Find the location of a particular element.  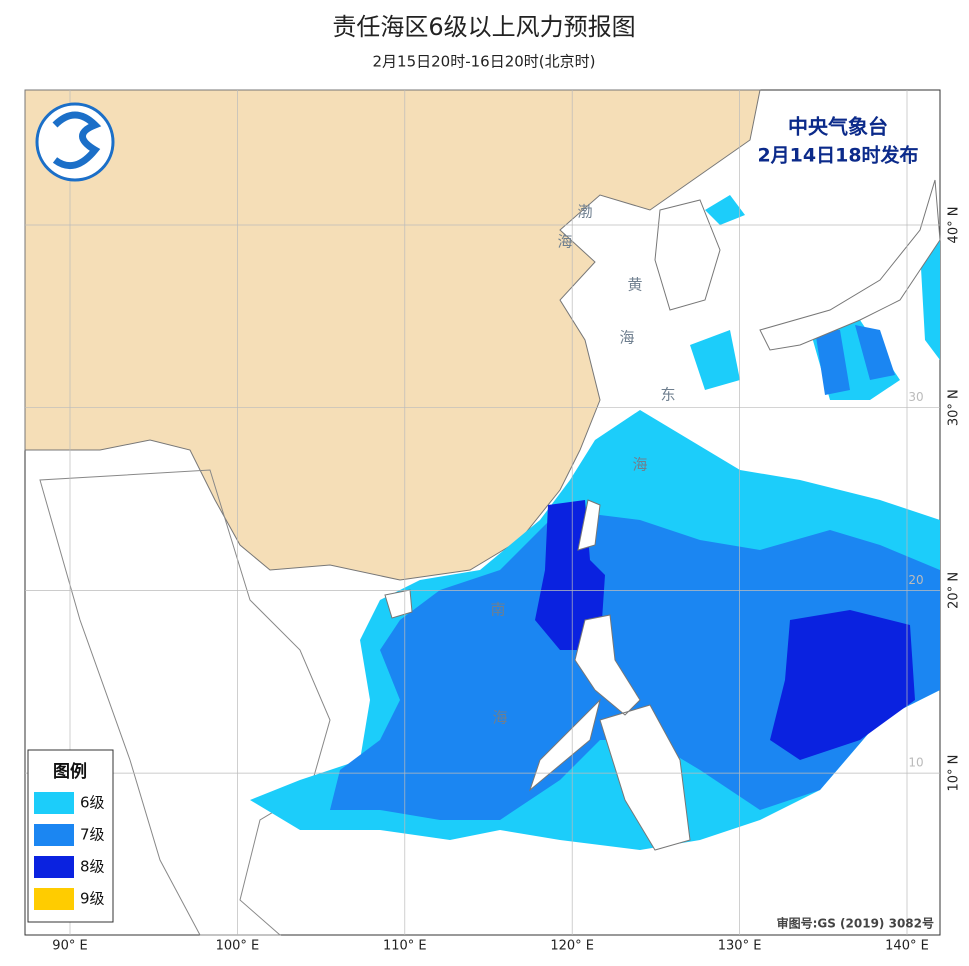

korea is located at coordinates (687, 255).